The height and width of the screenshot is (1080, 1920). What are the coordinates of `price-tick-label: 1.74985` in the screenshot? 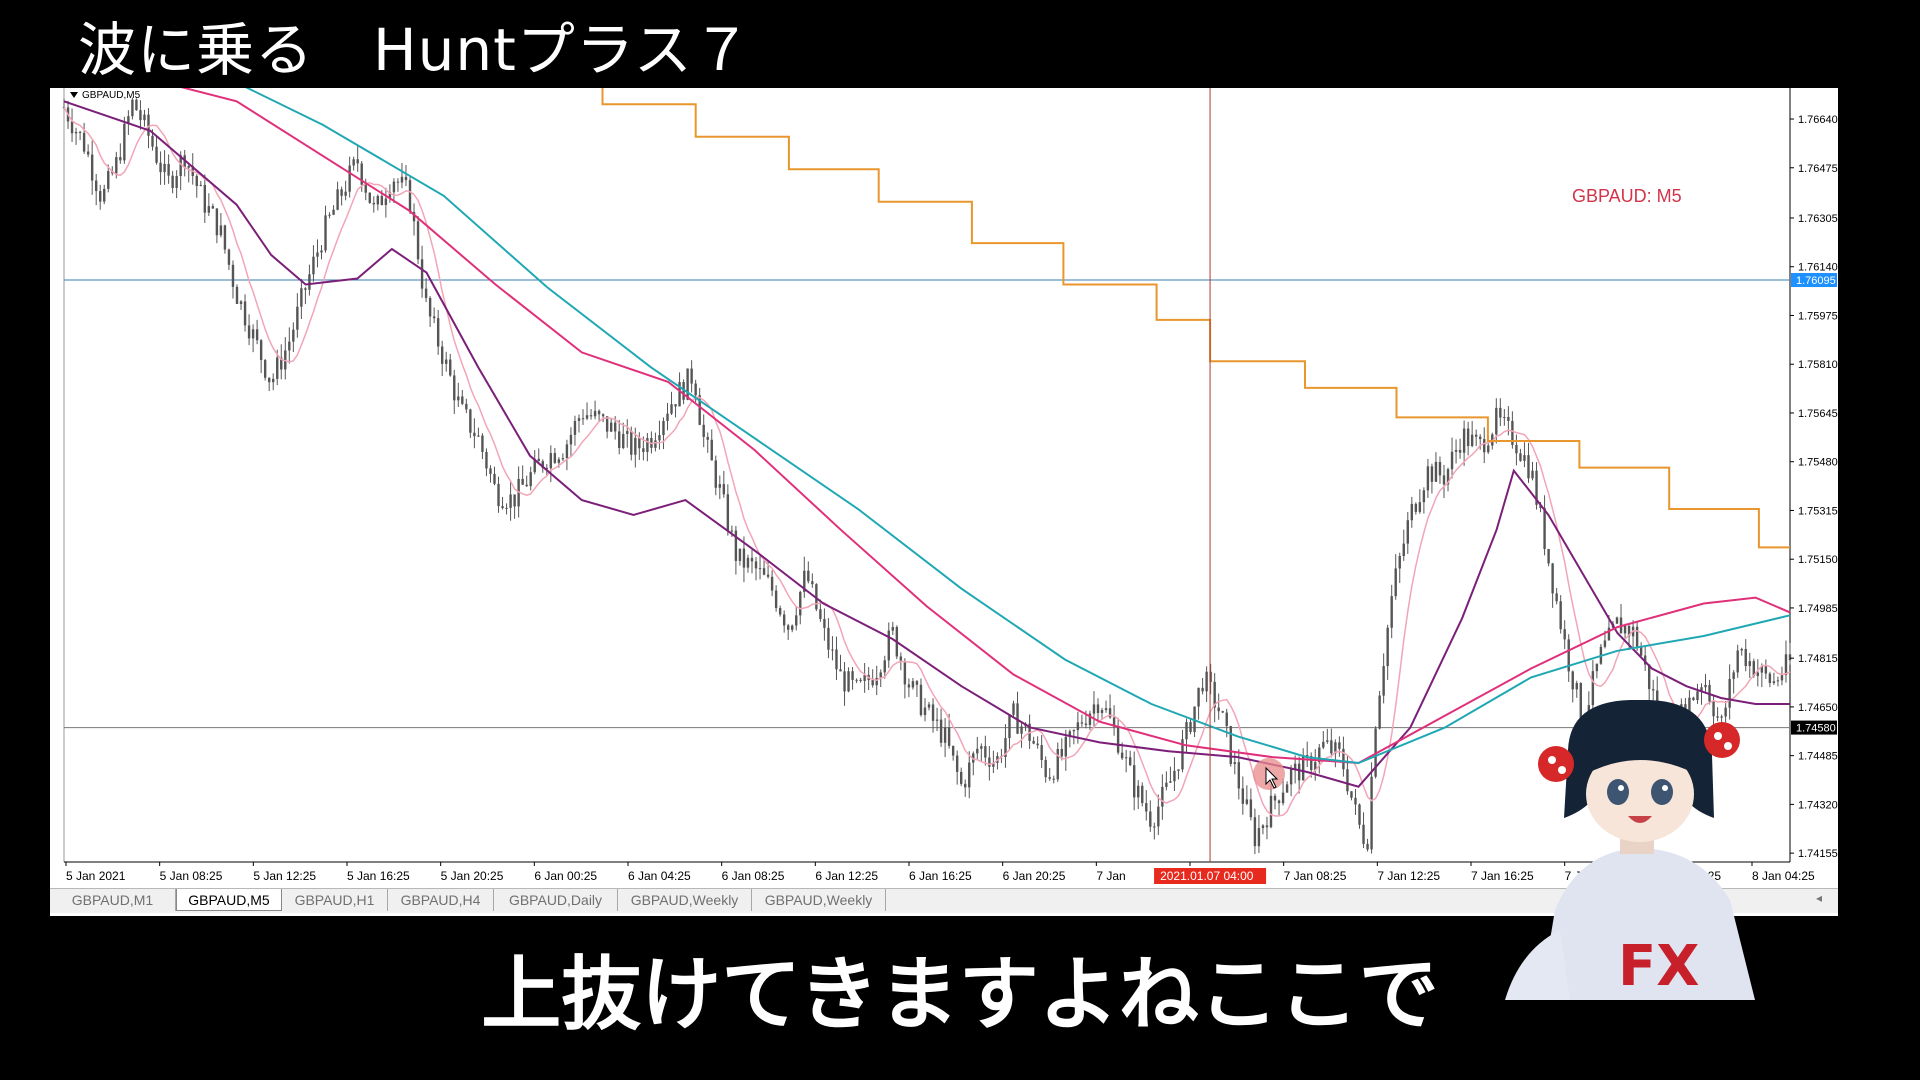 It's located at (1818, 609).